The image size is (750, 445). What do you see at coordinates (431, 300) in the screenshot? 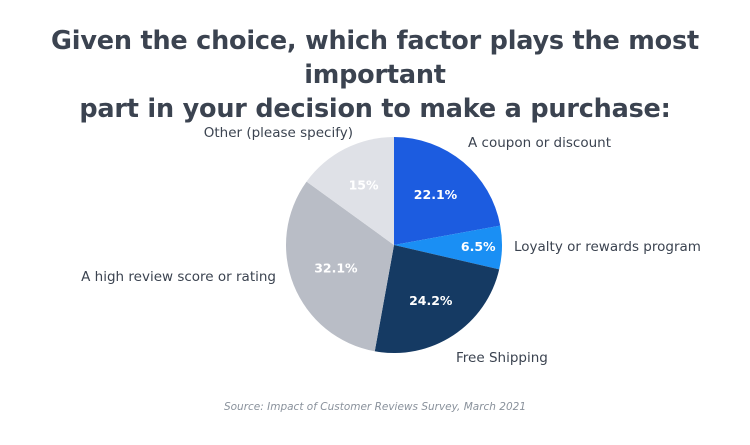
I see `pie-value-label-3: 24.2%` at bounding box center [431, 300].